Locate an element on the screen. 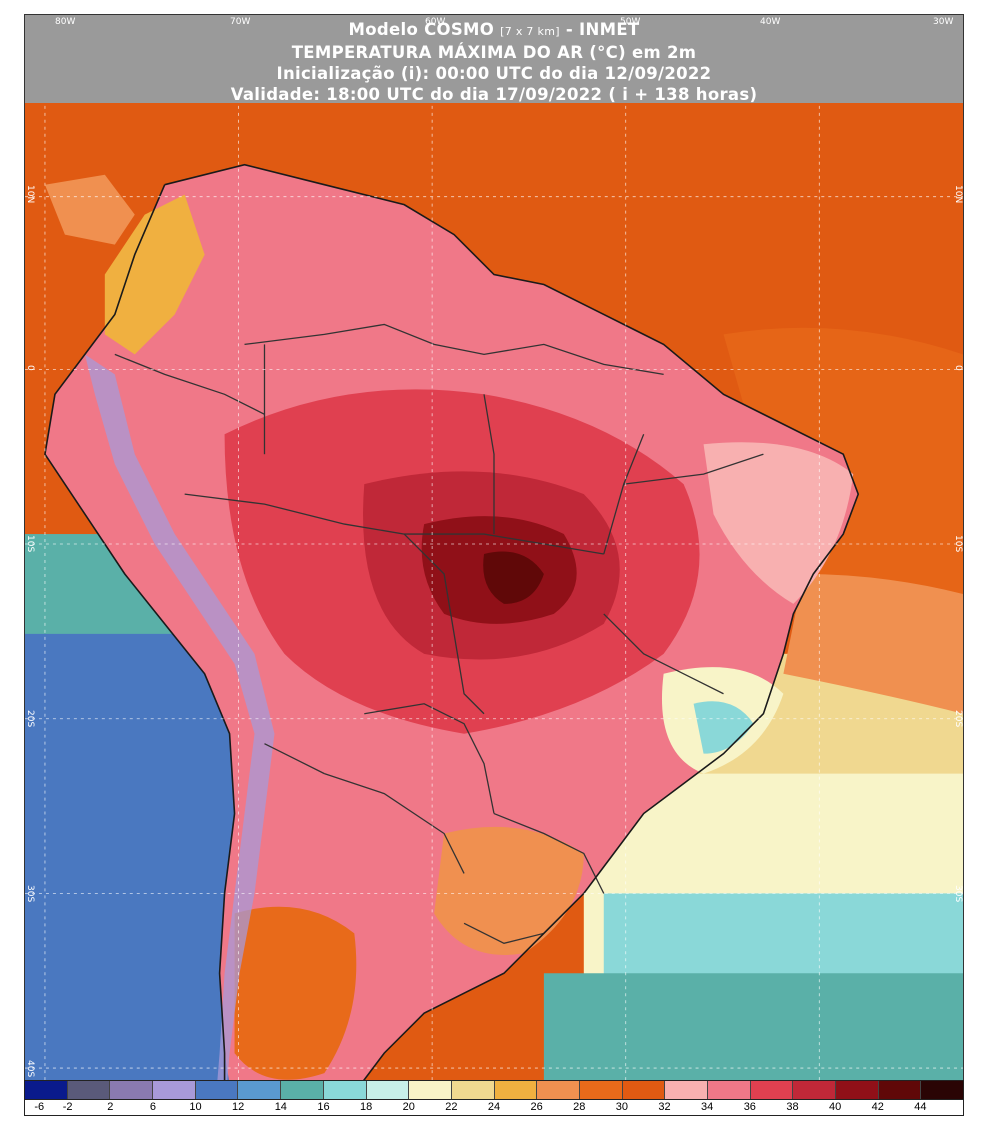 Image resolution: width=984 pixels, height=1138 pixels. lat-label-20s-right: 20S is located at coordinates (958, 719).